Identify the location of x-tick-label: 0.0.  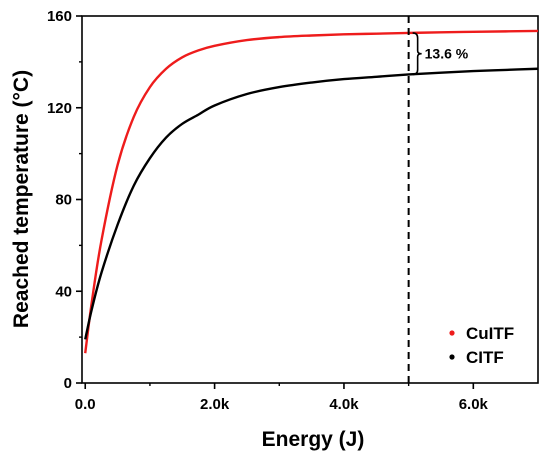
(85, 404).